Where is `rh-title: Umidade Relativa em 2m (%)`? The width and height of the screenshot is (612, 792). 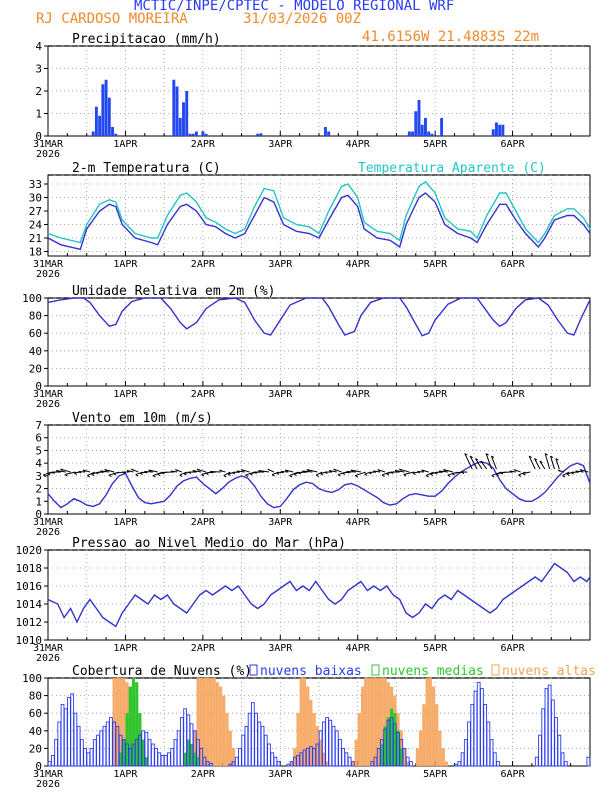
rh-title: Umidade Relativa em 2m (%) is located at coordinates (174, 291).